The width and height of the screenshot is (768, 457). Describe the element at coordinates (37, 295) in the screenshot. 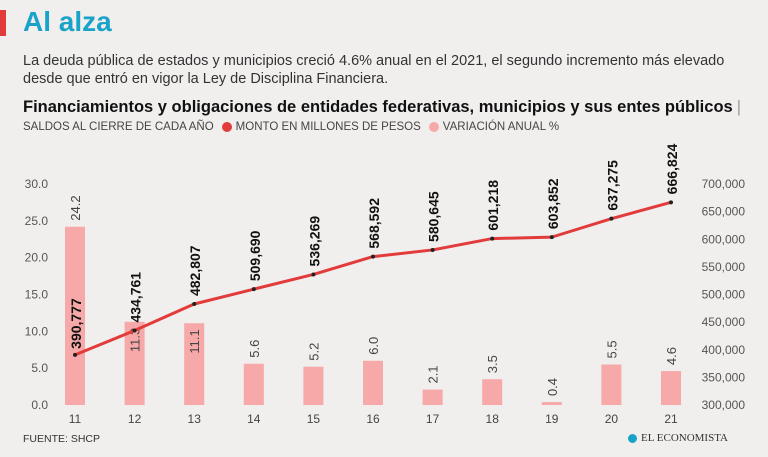

I see `y-left-tick-label: 15.0` at that location.